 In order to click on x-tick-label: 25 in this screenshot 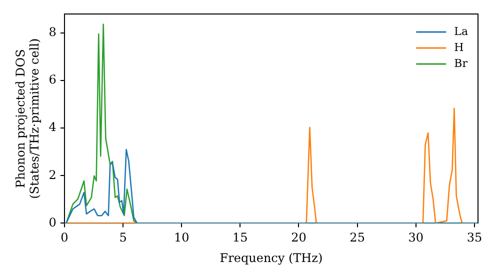, I will do `click(357, 237)`.